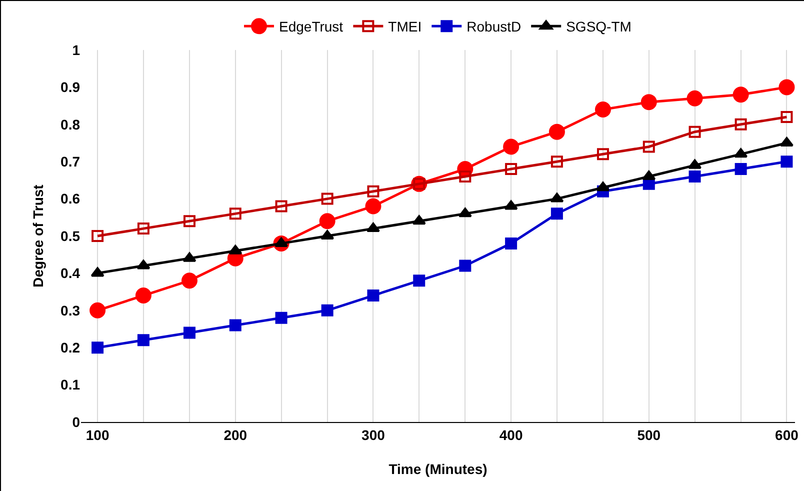  What do you see at coordinates (76, 422) in the screenshot?
I see `y-tick-label: 0` at bounding box center [76, 422].